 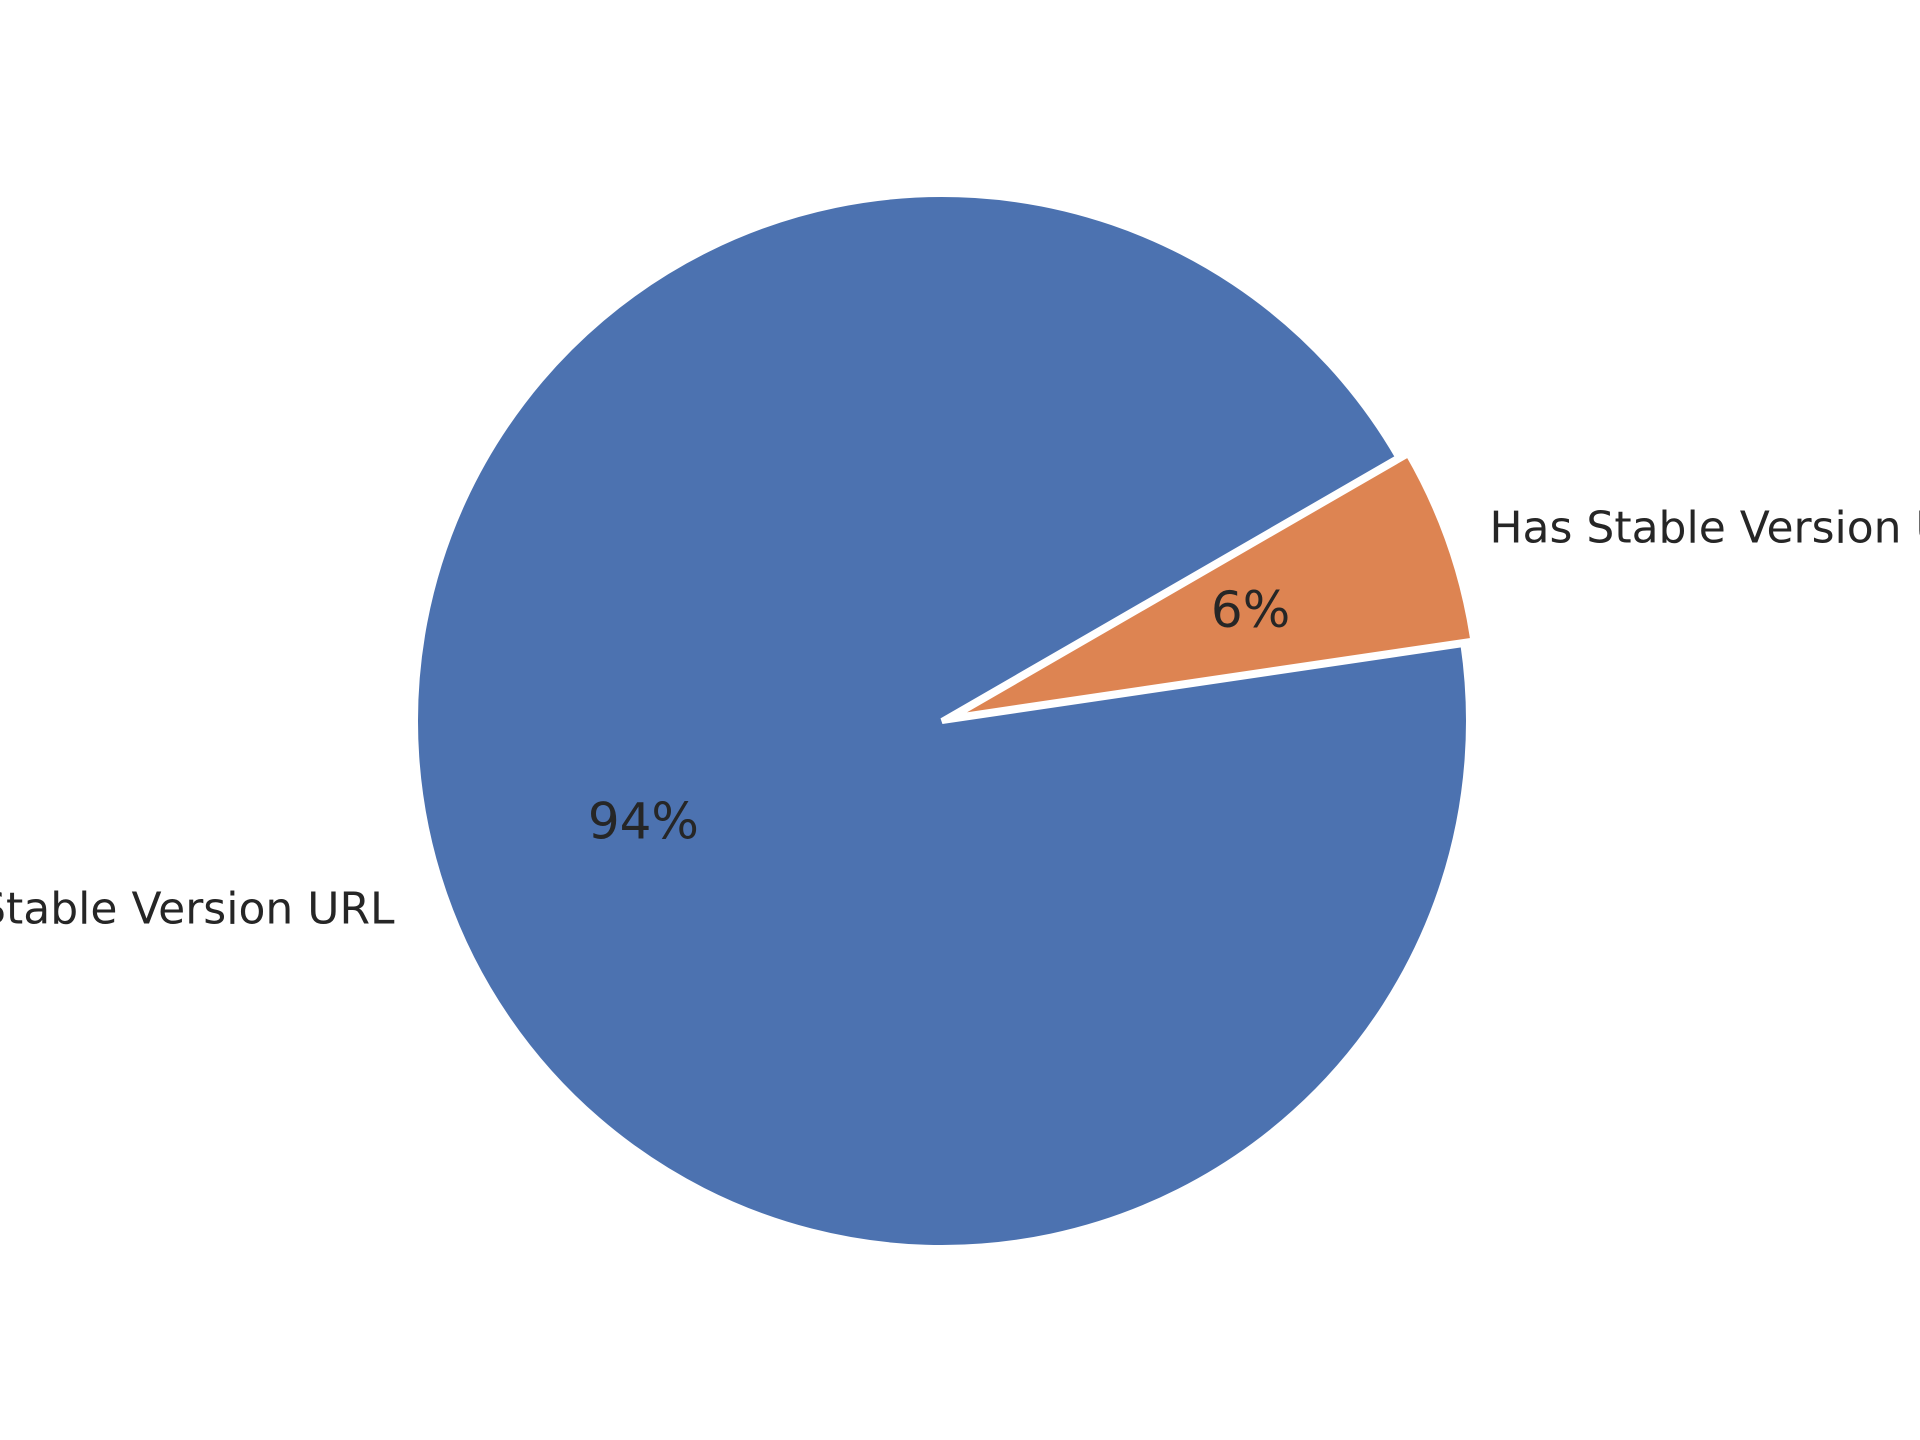 I want to click on slice-percent-label: 6%, so click(x=1250, y=610).